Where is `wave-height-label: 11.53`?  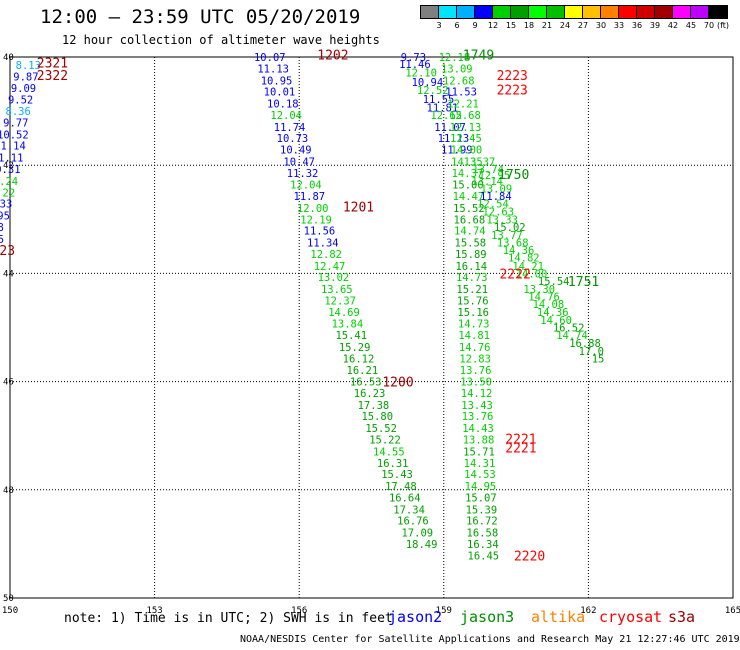 wave-height-label: 11.53 is located at coordinates (461, 93).